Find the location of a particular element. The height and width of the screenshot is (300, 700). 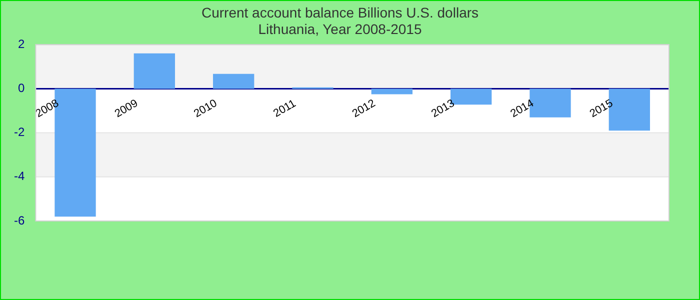

chart-title: Current account balance Billions U.S. dollars is located at coordinates (340, 12).